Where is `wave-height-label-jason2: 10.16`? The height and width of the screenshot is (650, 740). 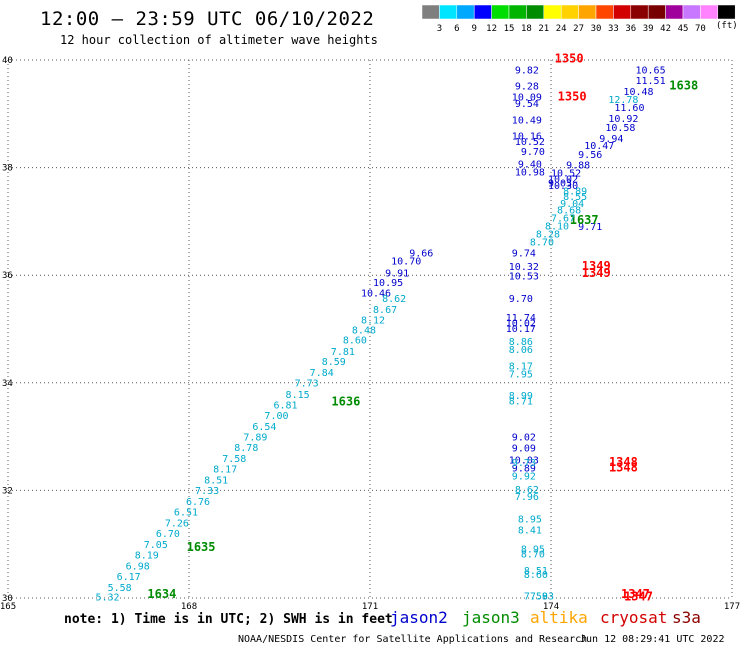
wave-height-label-jason2: 10.16 is located at coordinates (527, 137).